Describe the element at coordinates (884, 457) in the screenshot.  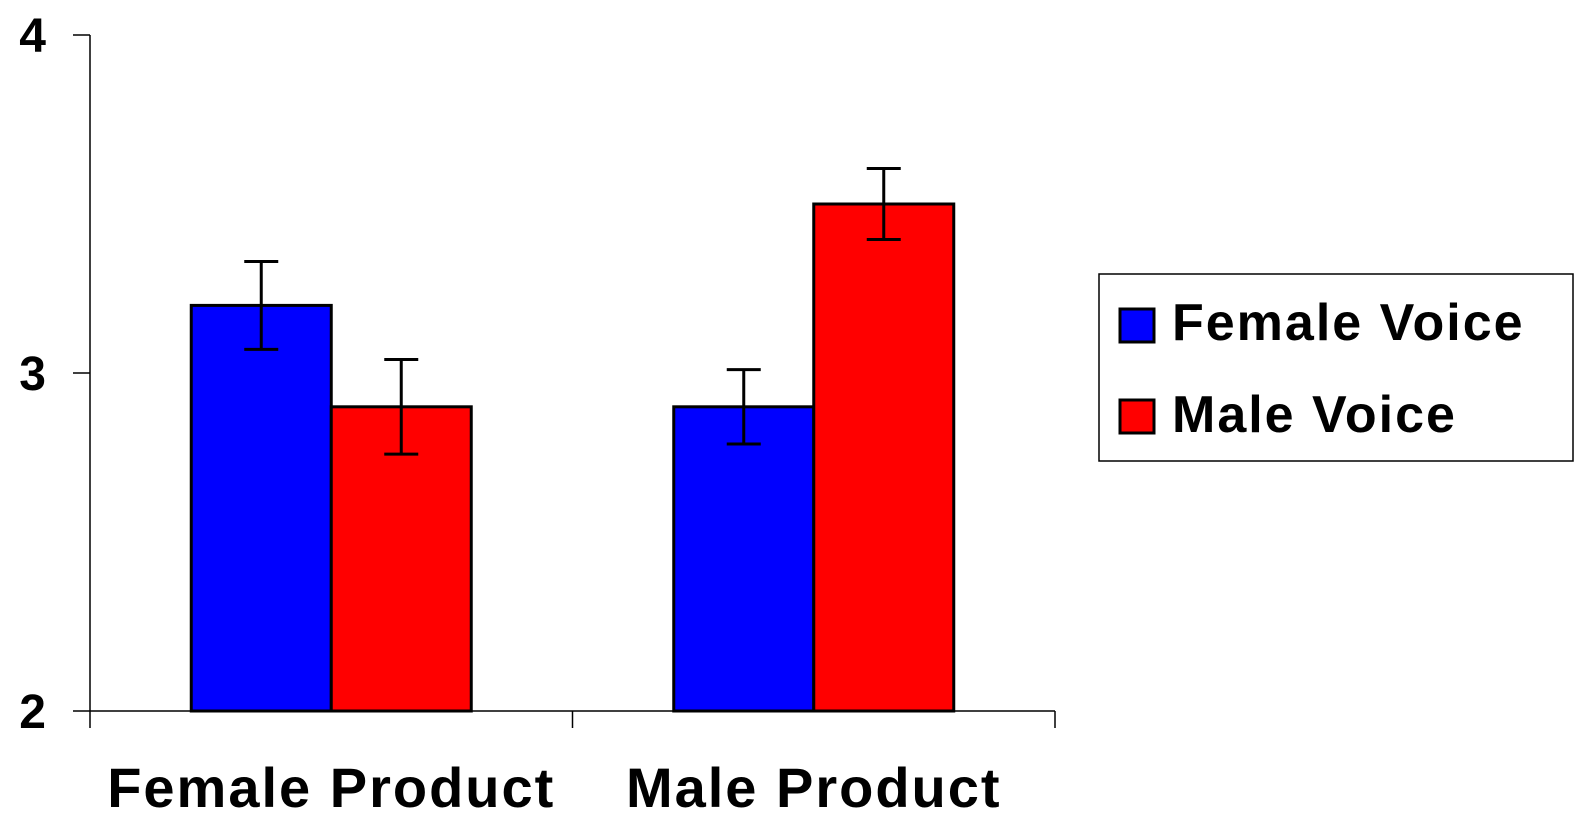
I see `bar-male-product-male-voice` at that location.